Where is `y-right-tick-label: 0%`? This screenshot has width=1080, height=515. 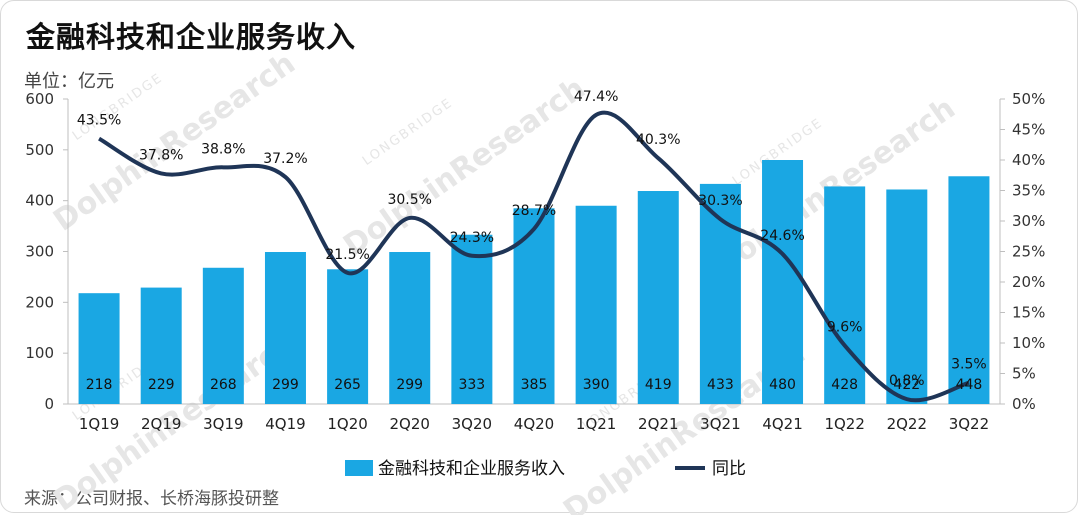 y-right-tick-label: 0% is located at coordinates (1024, 404).